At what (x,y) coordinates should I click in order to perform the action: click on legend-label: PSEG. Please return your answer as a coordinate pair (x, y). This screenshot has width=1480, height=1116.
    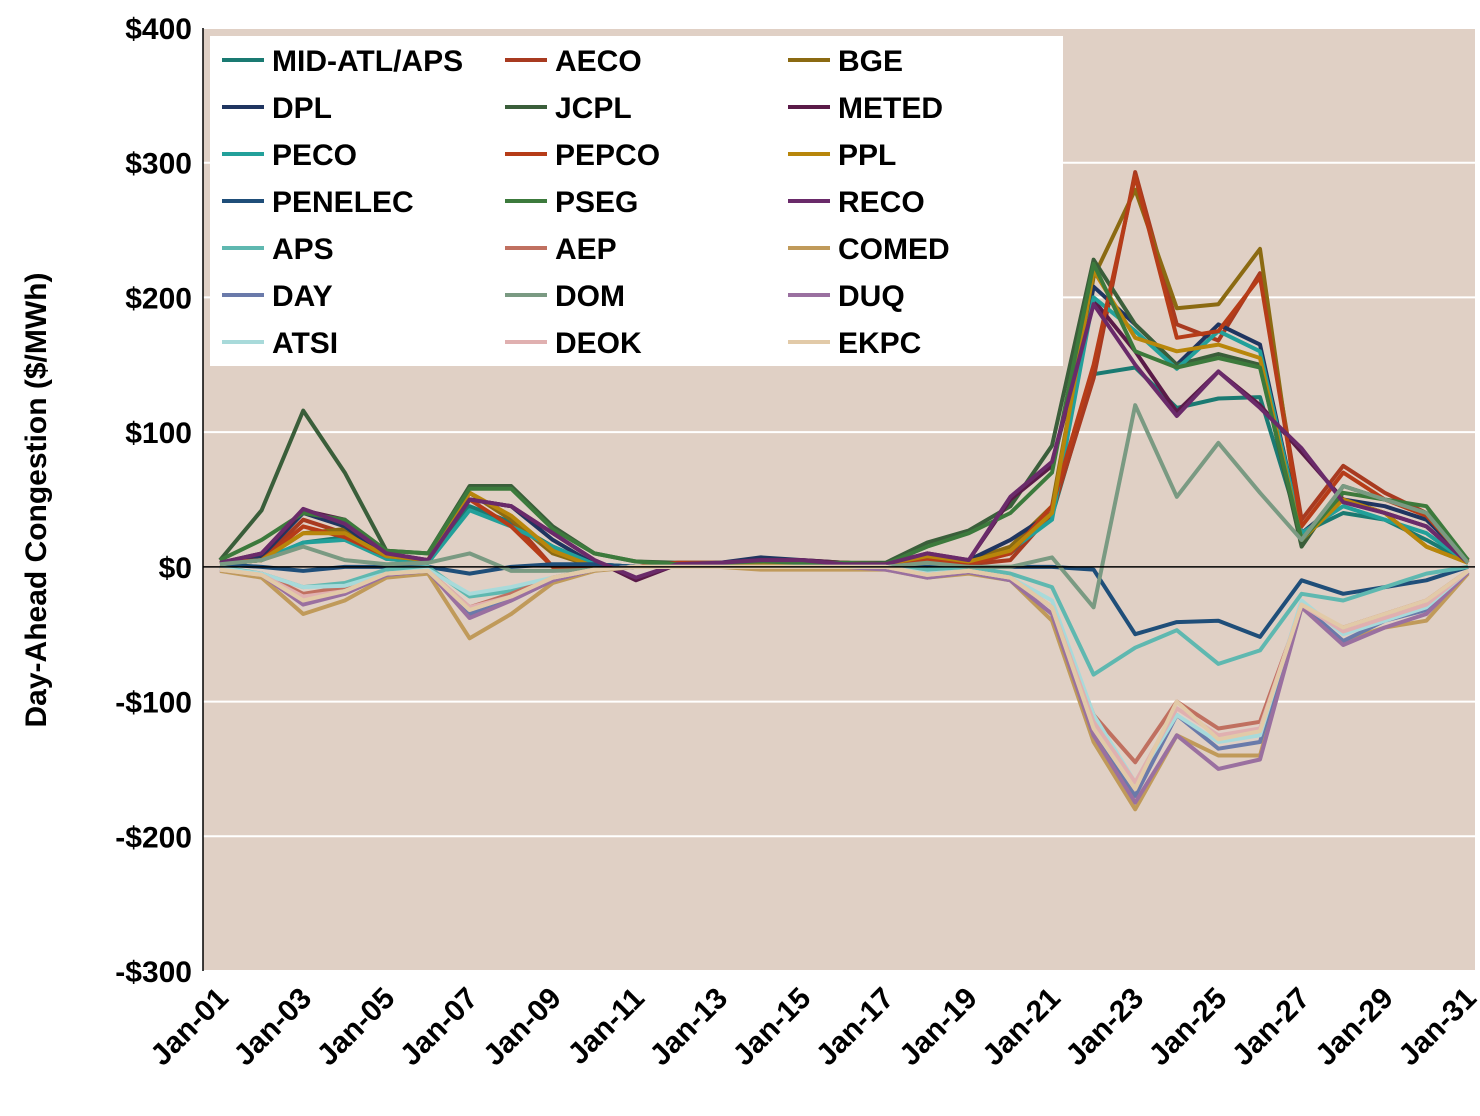
    Looking at the image, I should click on (596, 202).